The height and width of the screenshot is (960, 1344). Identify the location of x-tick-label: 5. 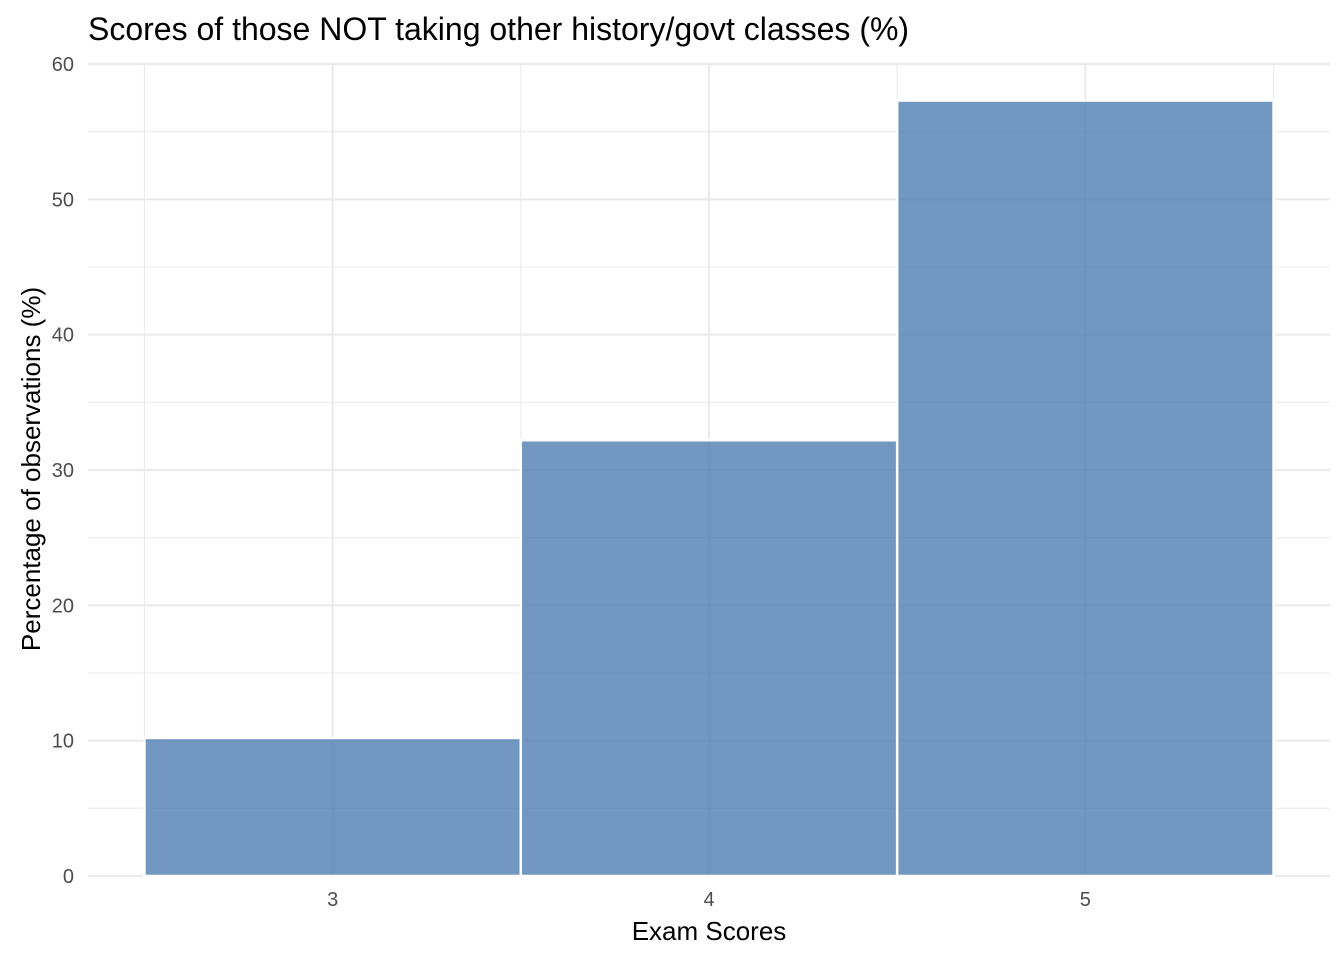
(1085, 900).